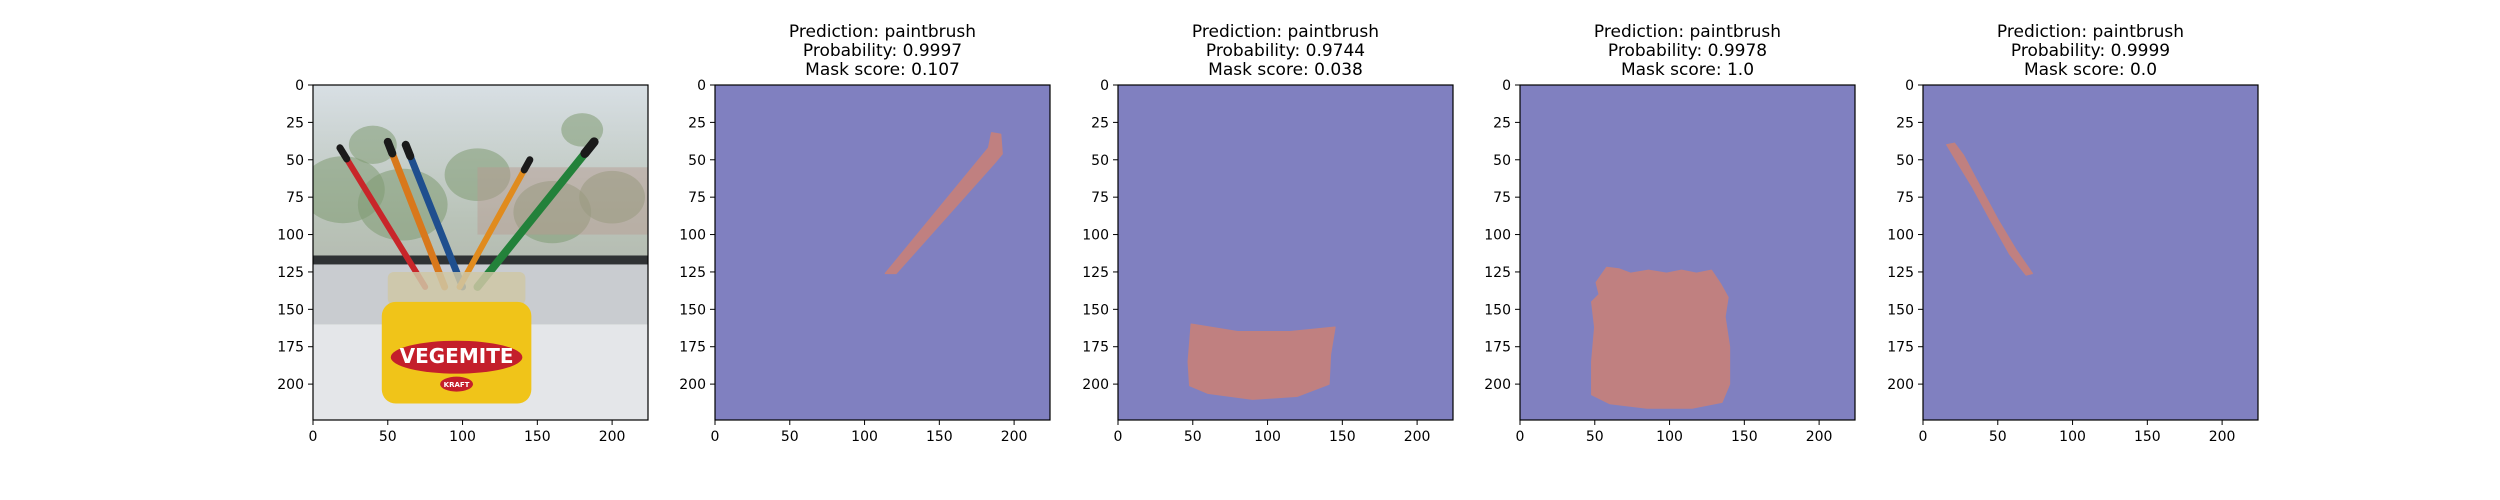 The height and width of the screenshot is (500, 2500). I want to click on photo: VEGEMITE KRAFT, so click(480, 252).